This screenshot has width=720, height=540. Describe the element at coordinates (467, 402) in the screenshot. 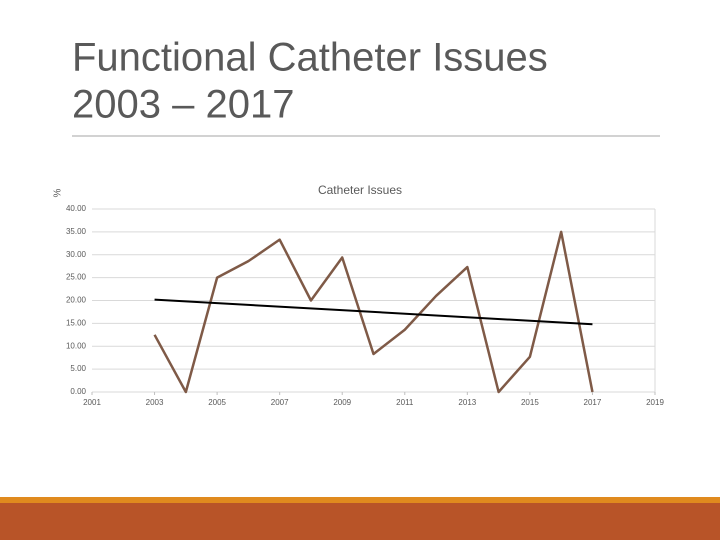

I see `x-tick-label: 2013` at that location.